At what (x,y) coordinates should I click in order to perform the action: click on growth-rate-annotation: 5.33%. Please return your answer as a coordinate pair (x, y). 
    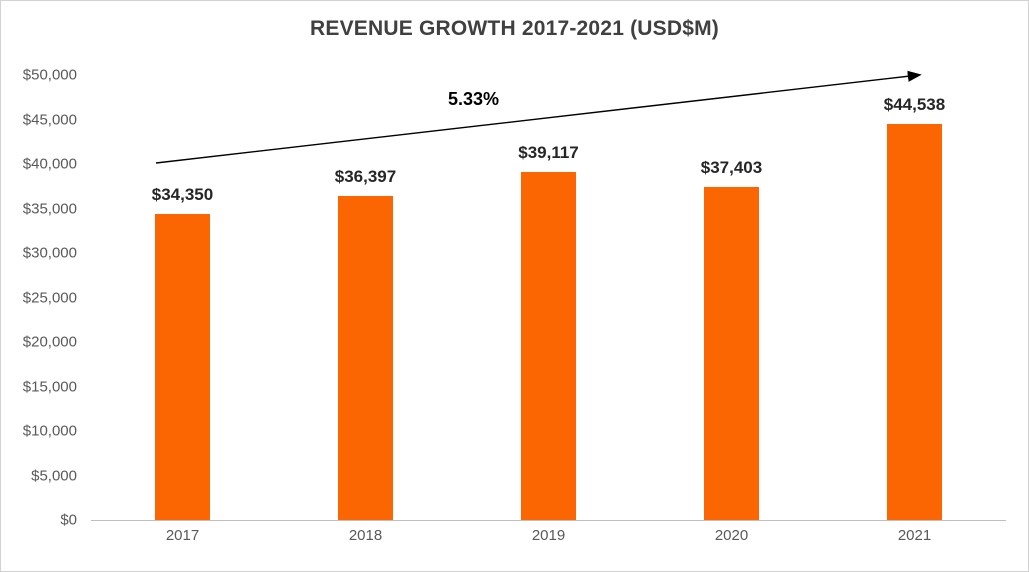
    Looking at the image, I should click on (474, 99).